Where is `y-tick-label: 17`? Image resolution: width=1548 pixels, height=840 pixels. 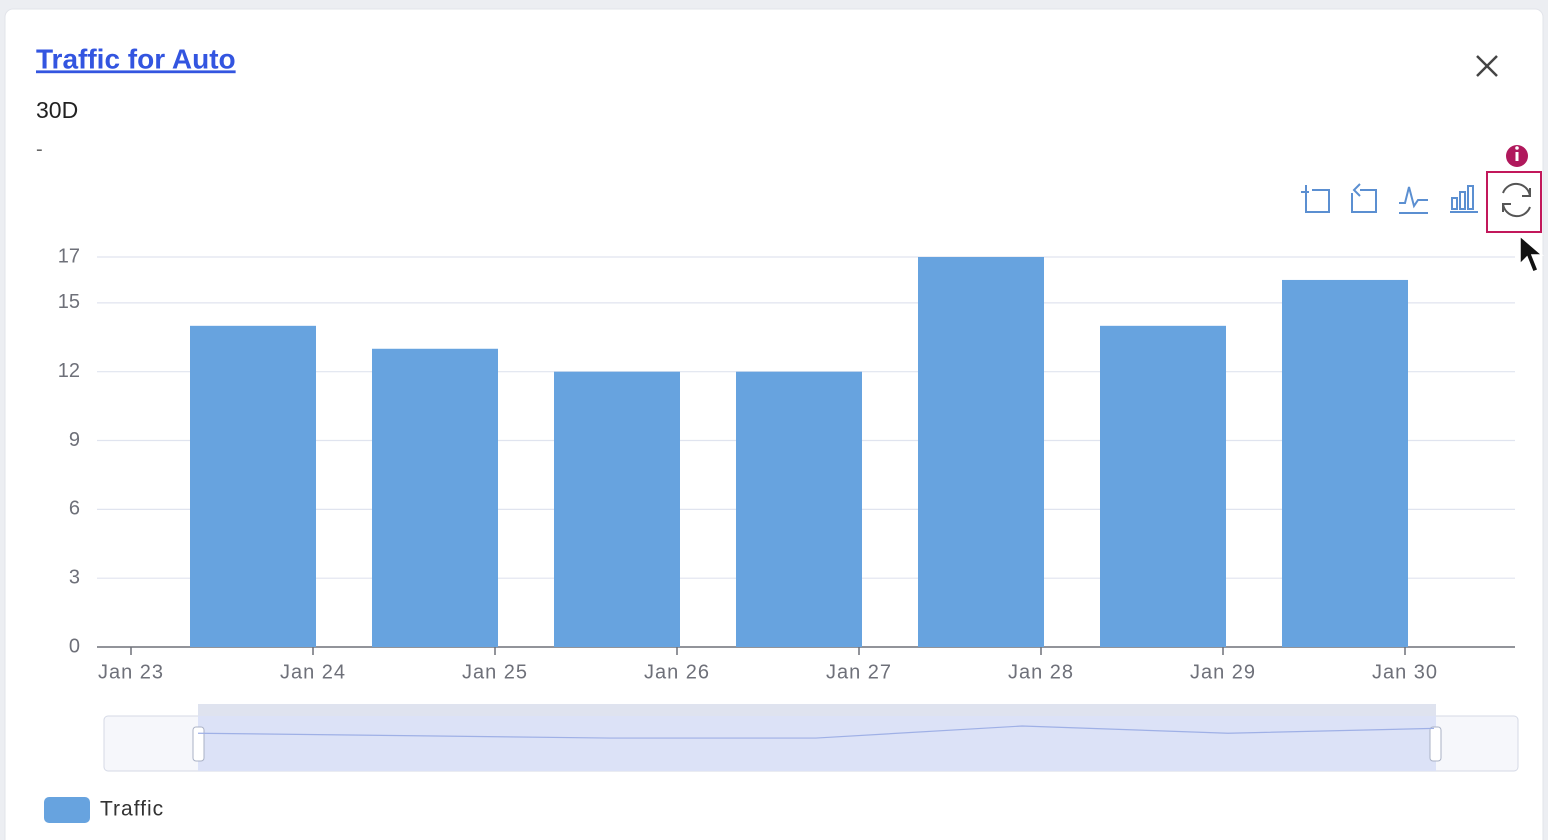 y-tick-label: 17 is located at coordinates (69, 256).